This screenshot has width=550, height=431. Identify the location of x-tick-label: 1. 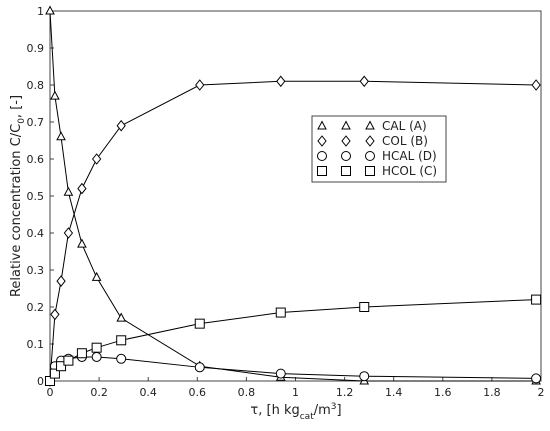
(295, 392).